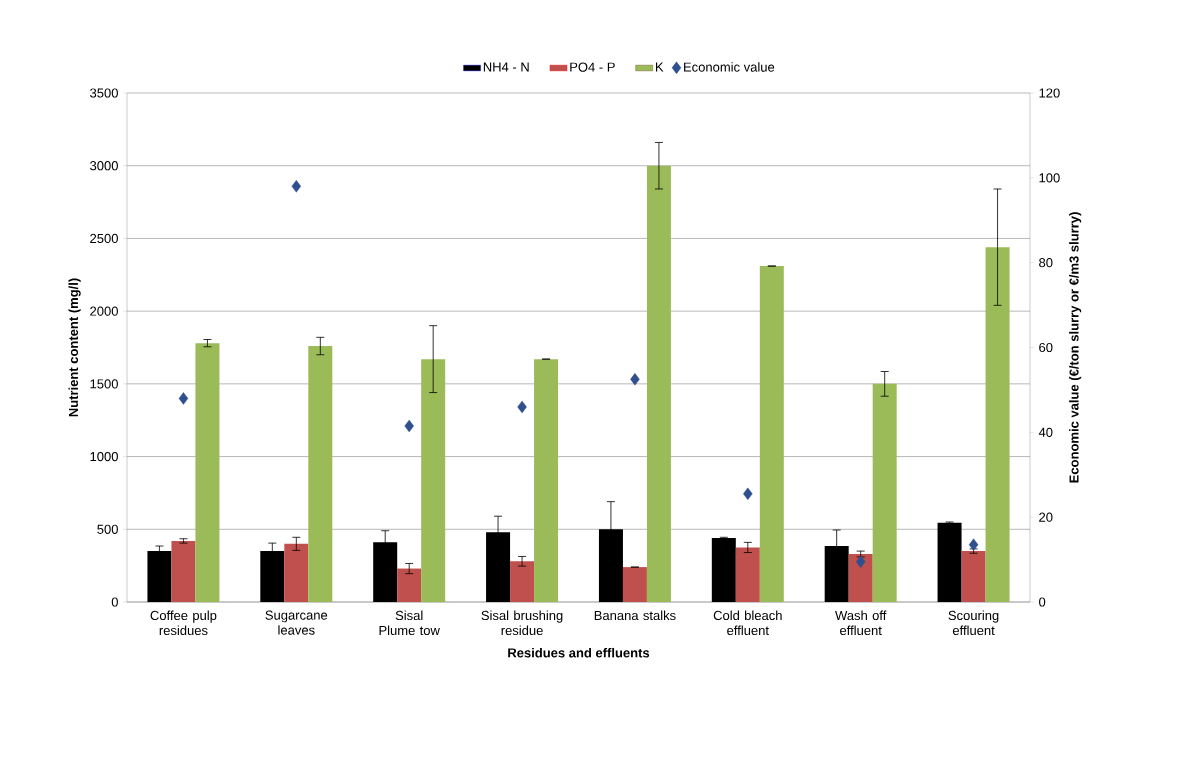 The image size is (1195, 780). I want to click on x-tick-label: Sugarcane leaves, so click(296, 622).